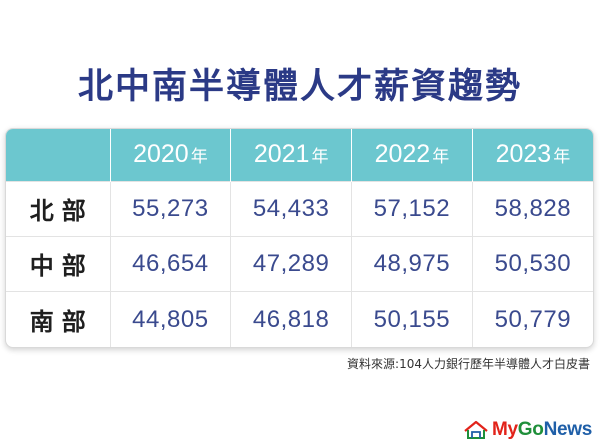 This screenshot has width=600, height=443. What do you see at coordinates (281, 154) in the screenshot?
I see `header-year-value: 2021` at bounding box center [281, 154].